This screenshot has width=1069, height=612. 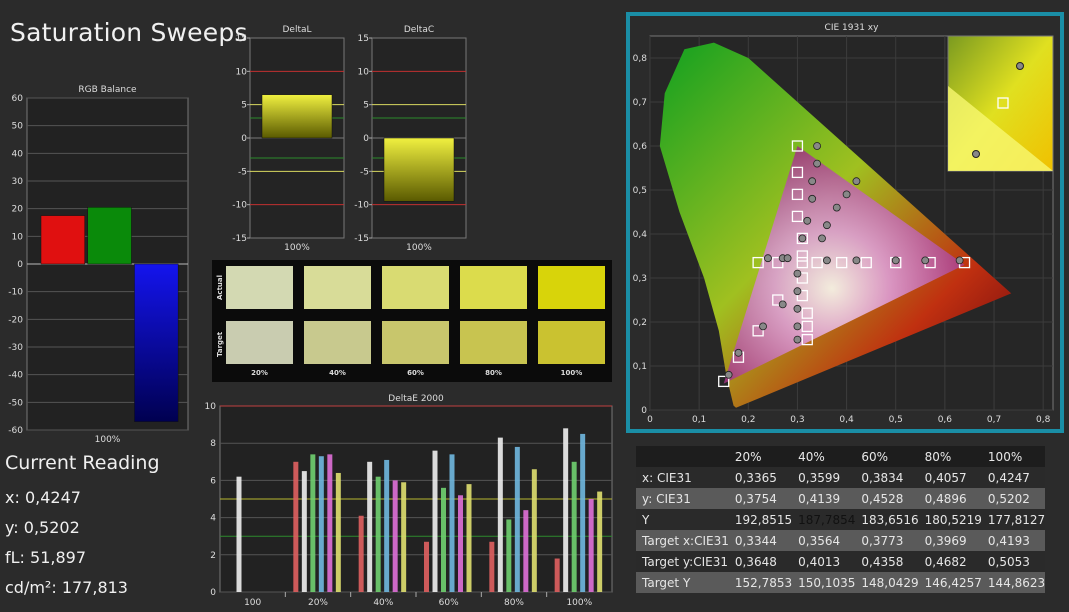 I want to click on table-cell: 0,4528, so click(x=887, y=498).